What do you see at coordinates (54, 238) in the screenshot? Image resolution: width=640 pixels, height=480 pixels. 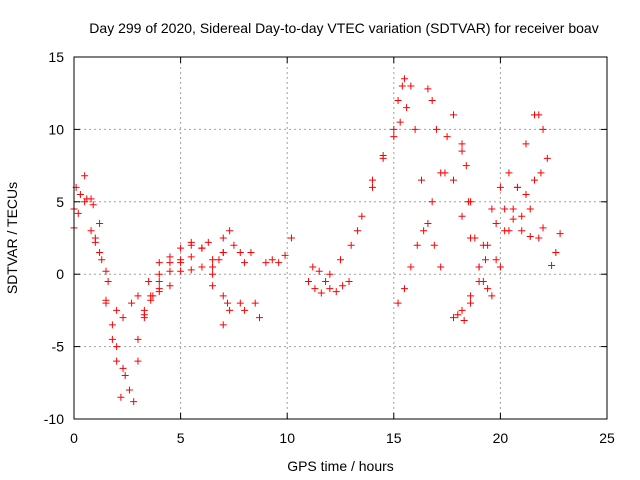 I see `y-tick-labels: -10 -5 0 5 10 15` at bounding box center [54, 238].